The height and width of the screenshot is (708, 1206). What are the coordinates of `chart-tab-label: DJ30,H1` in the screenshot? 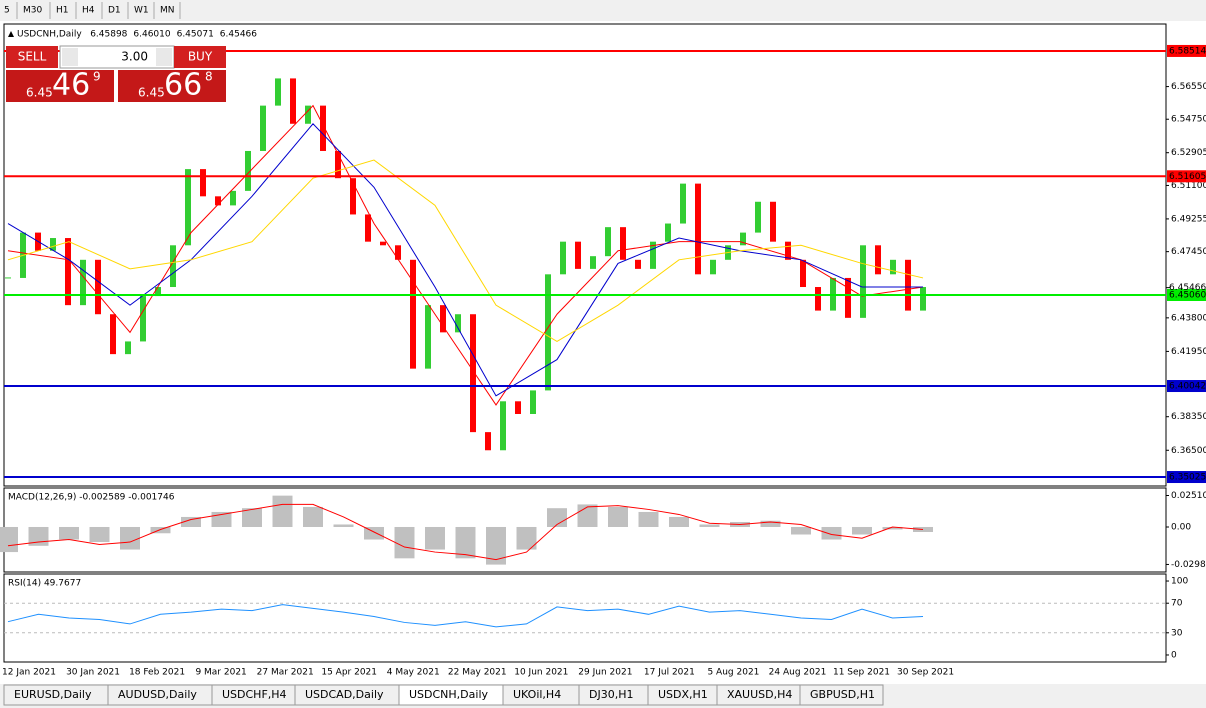 It's located at (611, 694).